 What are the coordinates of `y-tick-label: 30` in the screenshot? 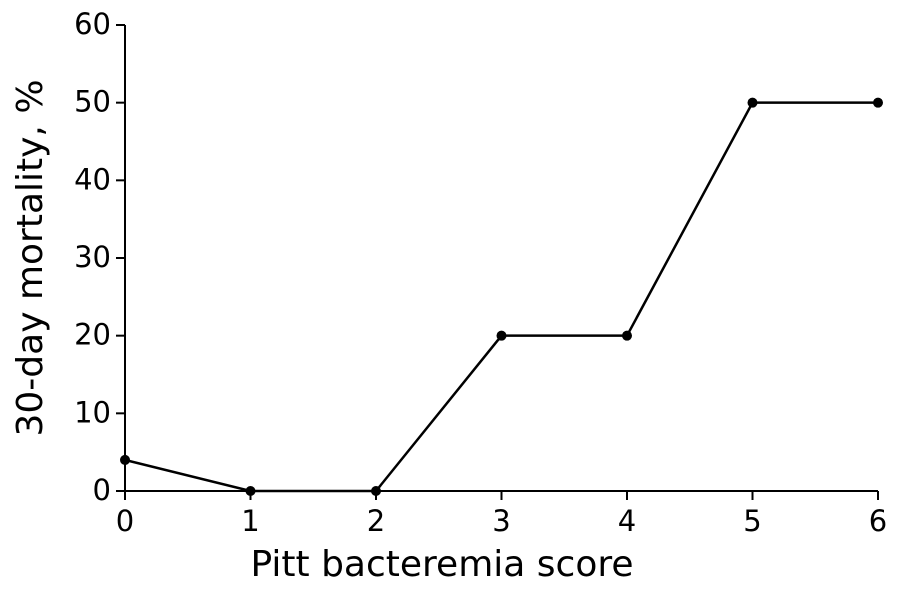 It's located at (92, 257).